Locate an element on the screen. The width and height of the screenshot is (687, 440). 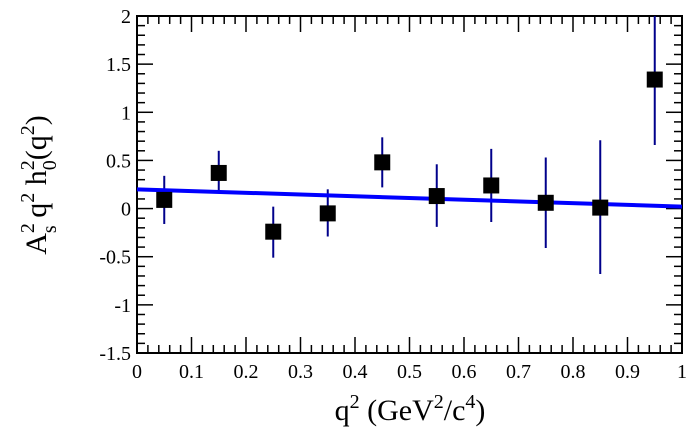
y-tick-label: 0 is located at coordinates (126, 210).